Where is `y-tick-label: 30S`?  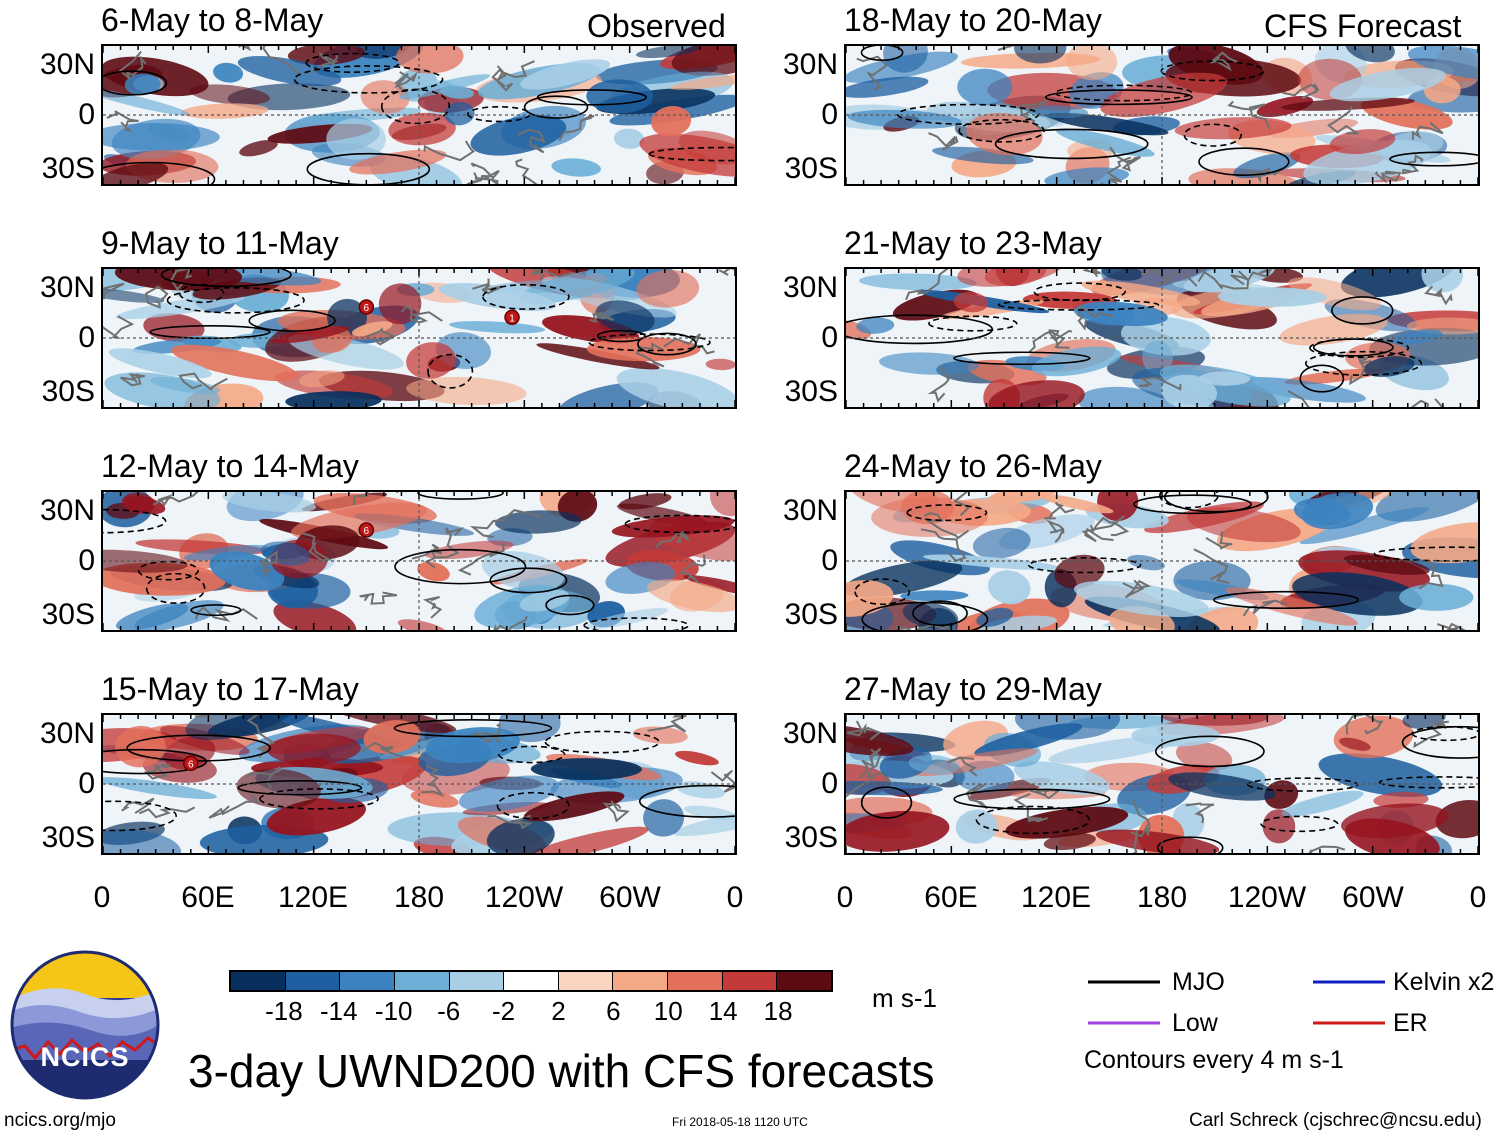 y-tick-label: 30S is located at coordinates (68, 614).